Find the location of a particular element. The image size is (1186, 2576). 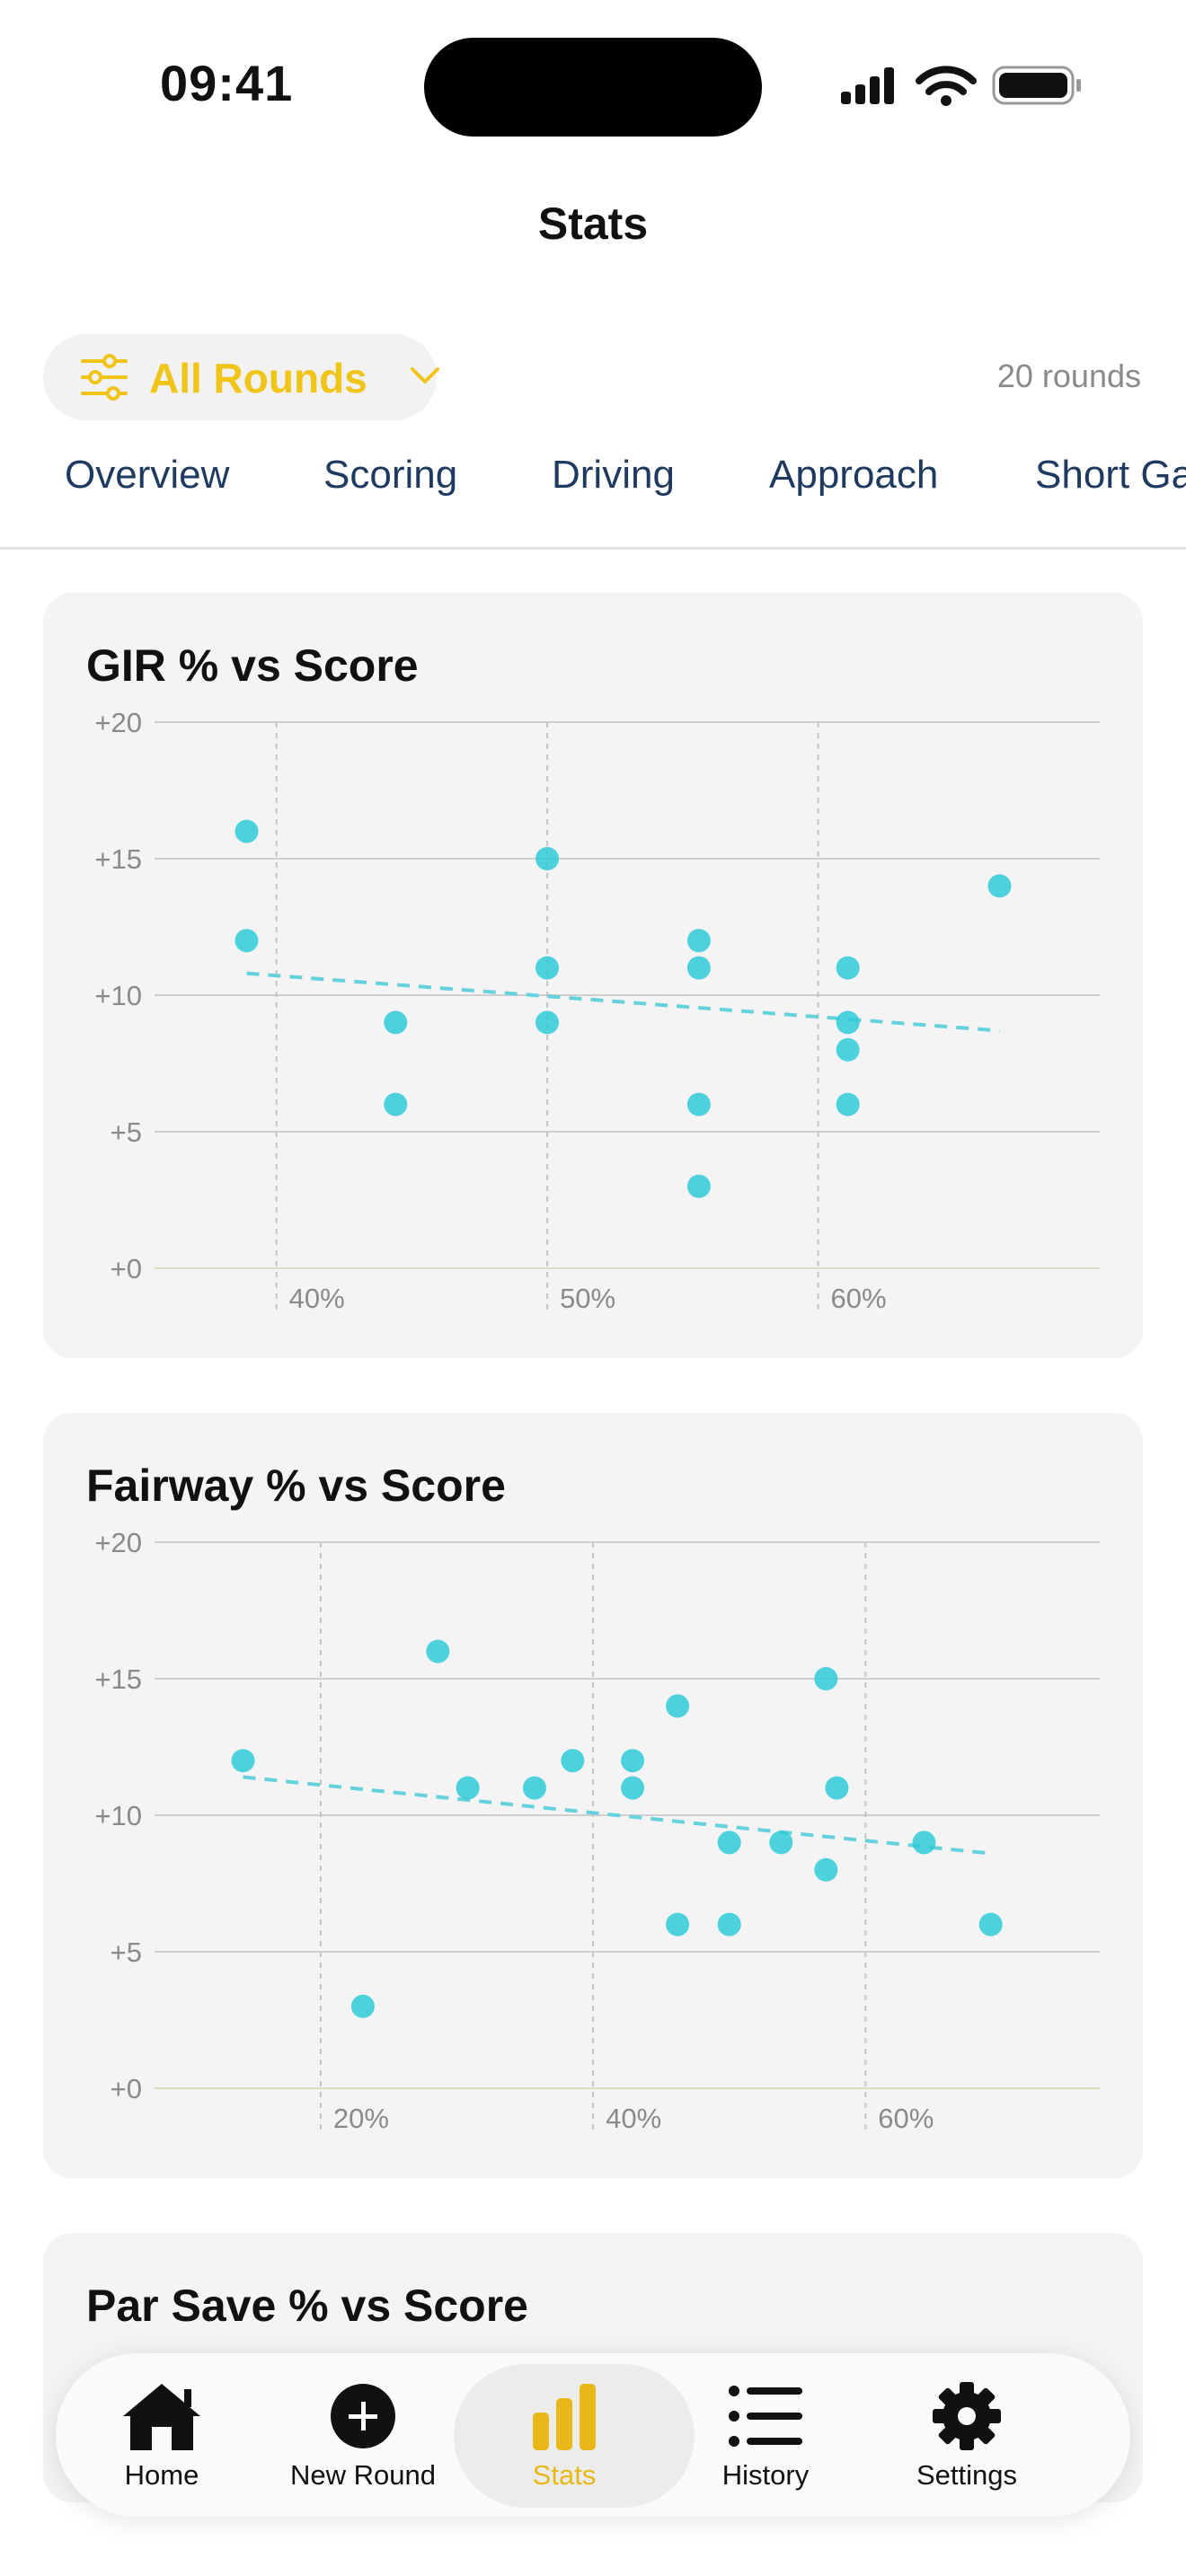

status-icons is located at coordinates (961, 86).